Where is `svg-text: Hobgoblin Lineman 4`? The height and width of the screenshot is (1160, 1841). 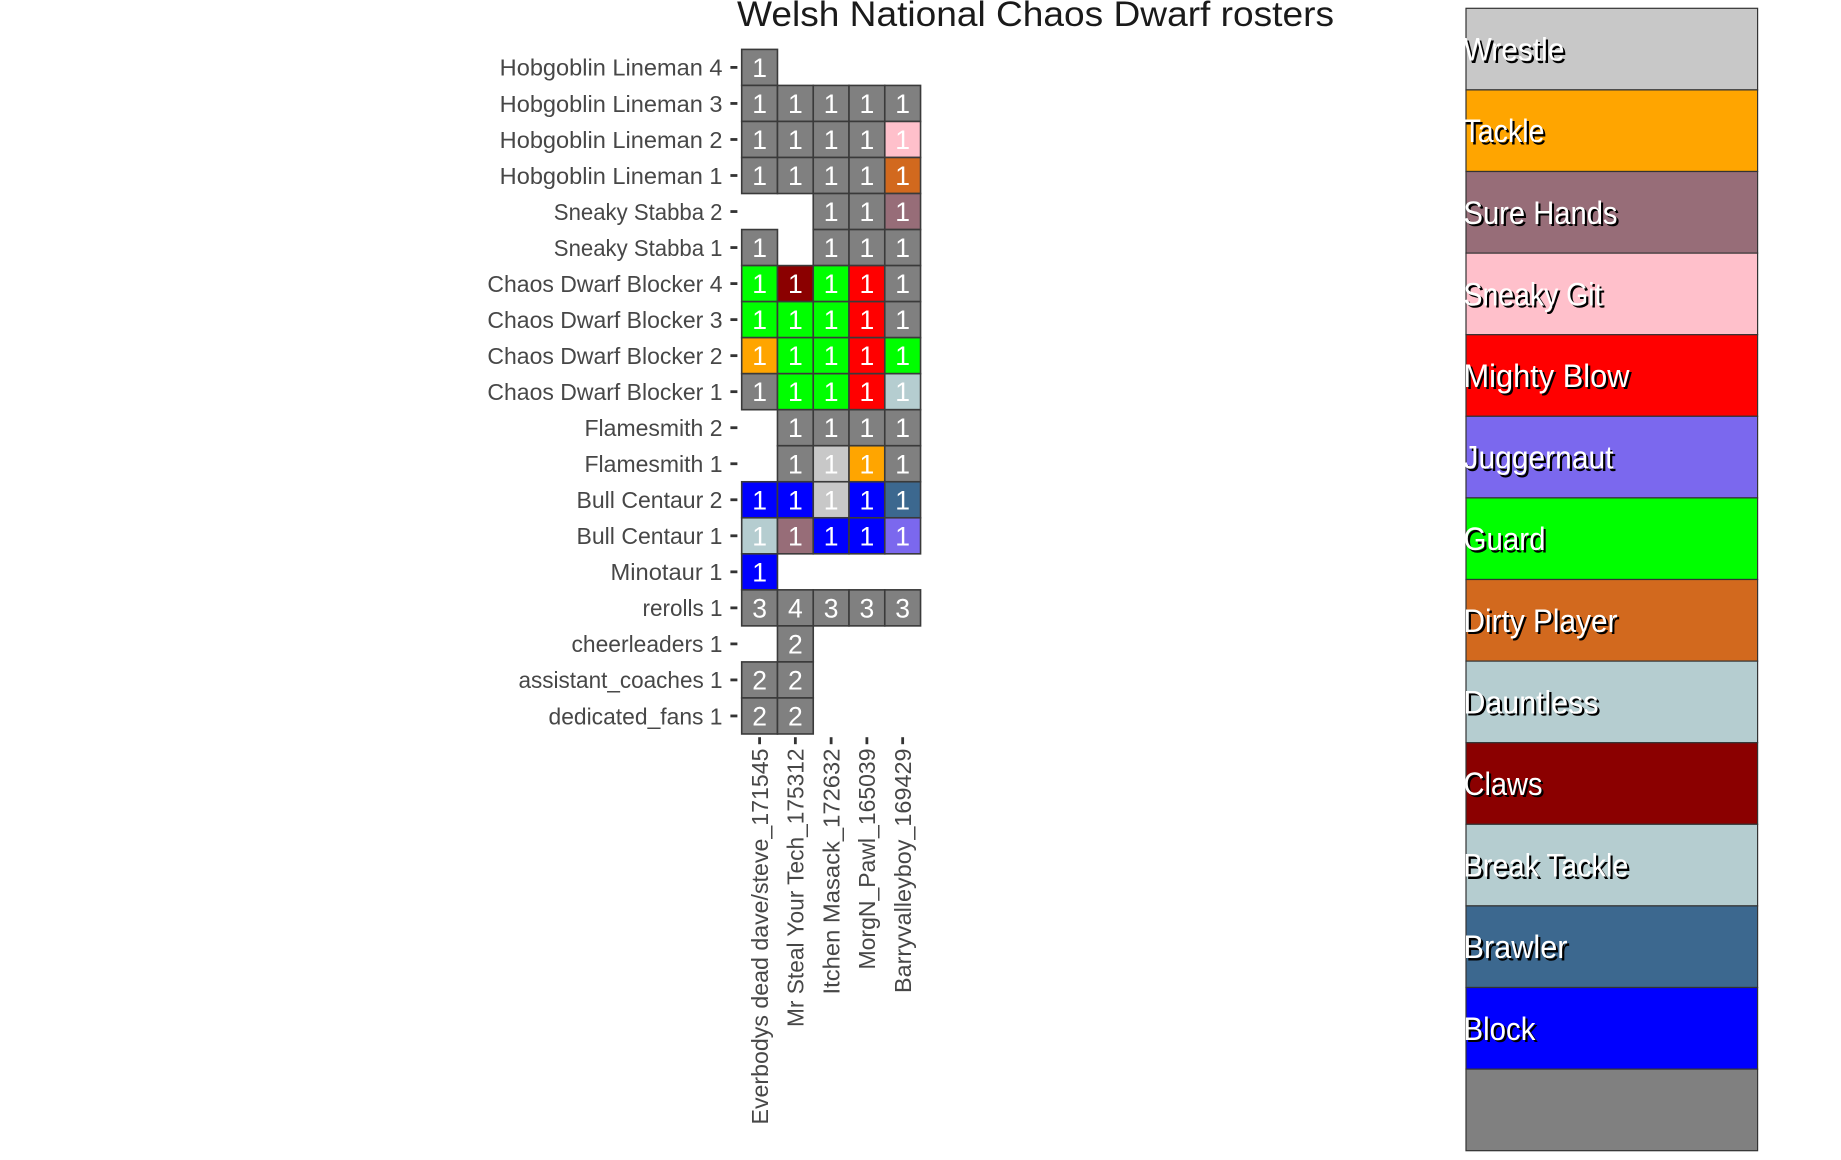 svg-text: Hobgoblin Lineman 4 is located at coordinates (611, 68).